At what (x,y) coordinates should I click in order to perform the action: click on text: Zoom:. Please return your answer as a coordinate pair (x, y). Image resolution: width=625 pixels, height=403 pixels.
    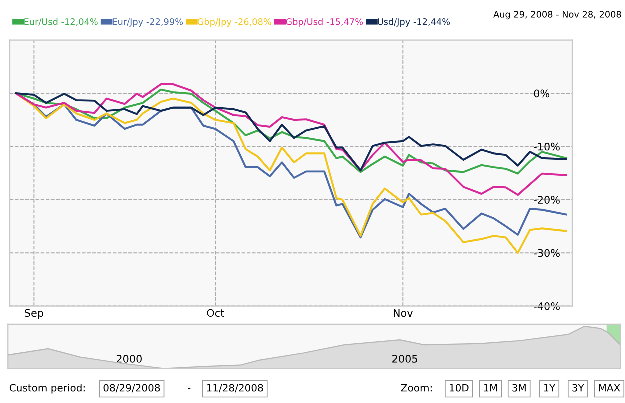
    Looking at the image, I should click on (416, 388).